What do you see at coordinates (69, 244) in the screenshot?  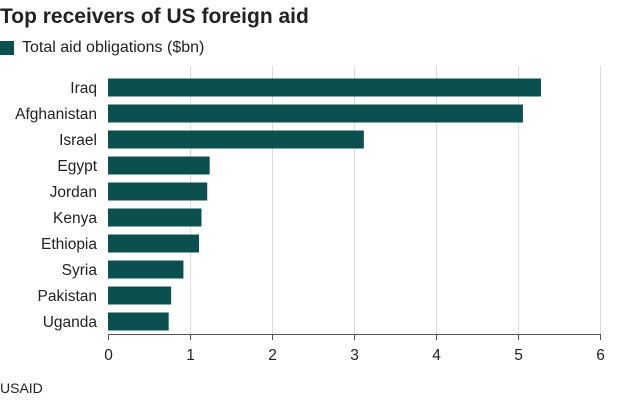 I see `category-label: Ethiopia` at bounding box center [69, 244].